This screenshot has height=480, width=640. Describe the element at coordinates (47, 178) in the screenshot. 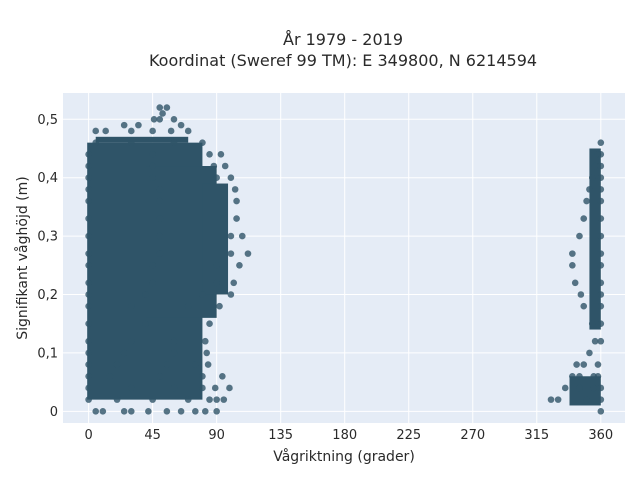

I see `y-tick-label: 0,4` at that location.